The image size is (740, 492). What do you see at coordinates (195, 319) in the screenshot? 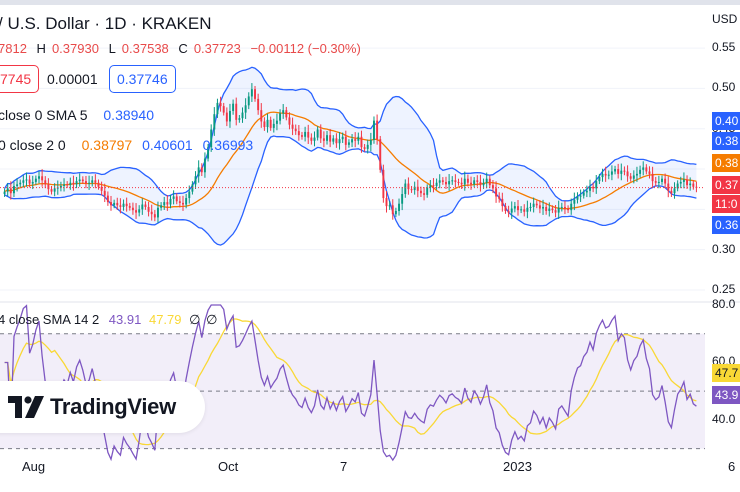
I see `rsi-extra-1: ∅` at bounding box center [195, 319].